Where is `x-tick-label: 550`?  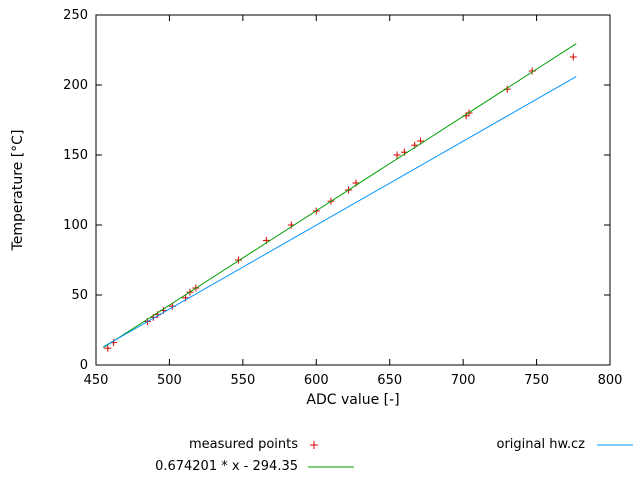
x-tick-label: 550 is located at coordinates (242, 380).